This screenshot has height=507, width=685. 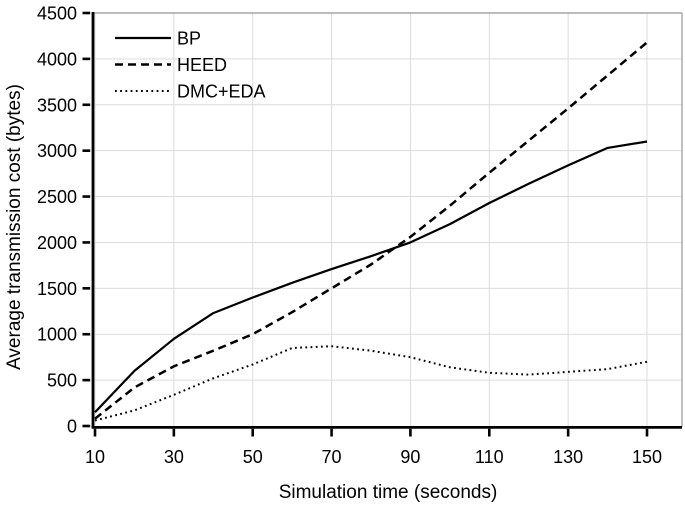 What do you see at coordinates (171, 65) in the screenshot?
I see `legend-item: HEED` at bounding box center [171, 65].